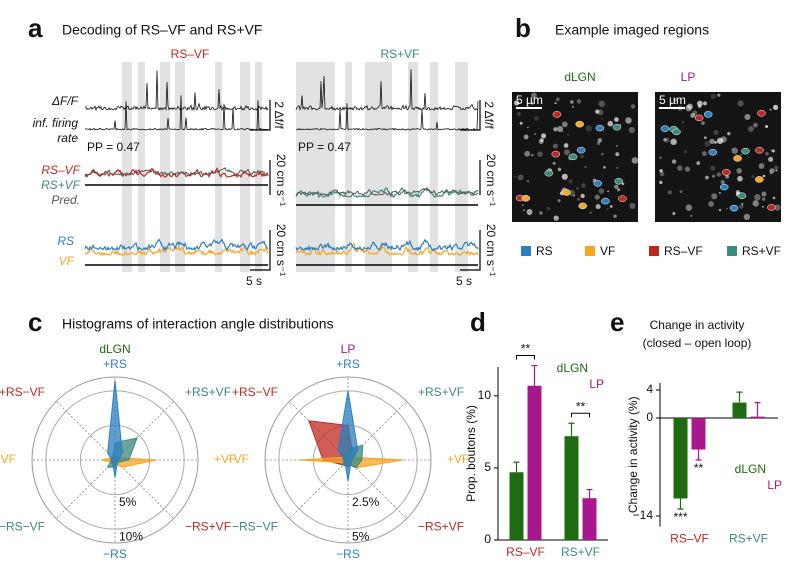 This screenshot has height=566, width=800. What do you see at coordinates (22, 526) in the screenshot?
I see `direction-label: −RS−VF` at bounding box center [22, 526].